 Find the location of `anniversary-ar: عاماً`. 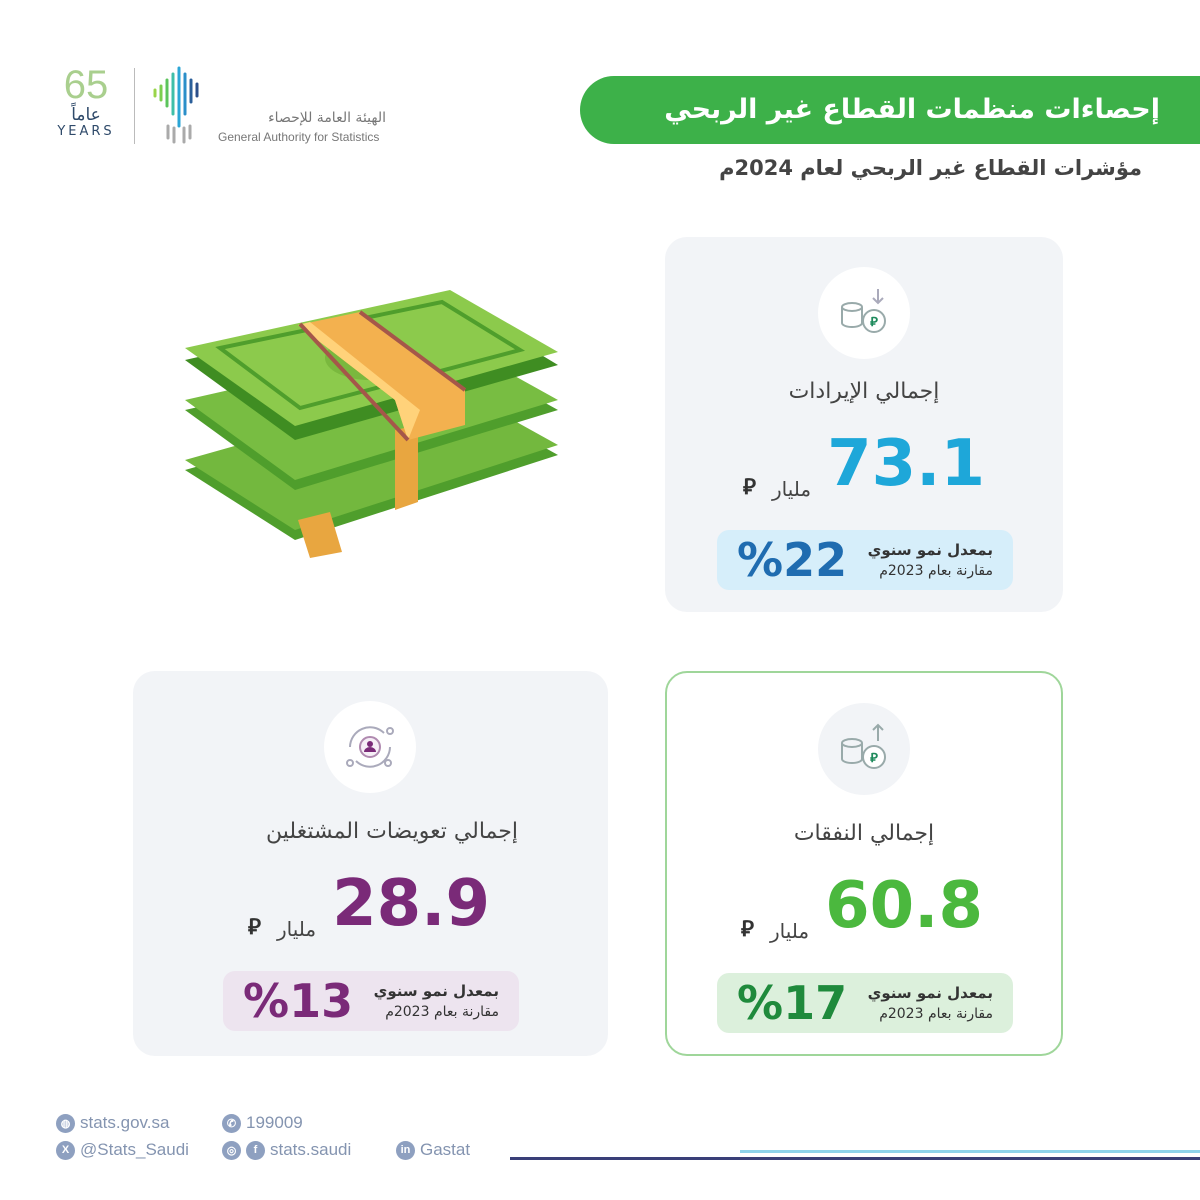

anniversary-ar: عاماً is located at coordinates (86, 115).